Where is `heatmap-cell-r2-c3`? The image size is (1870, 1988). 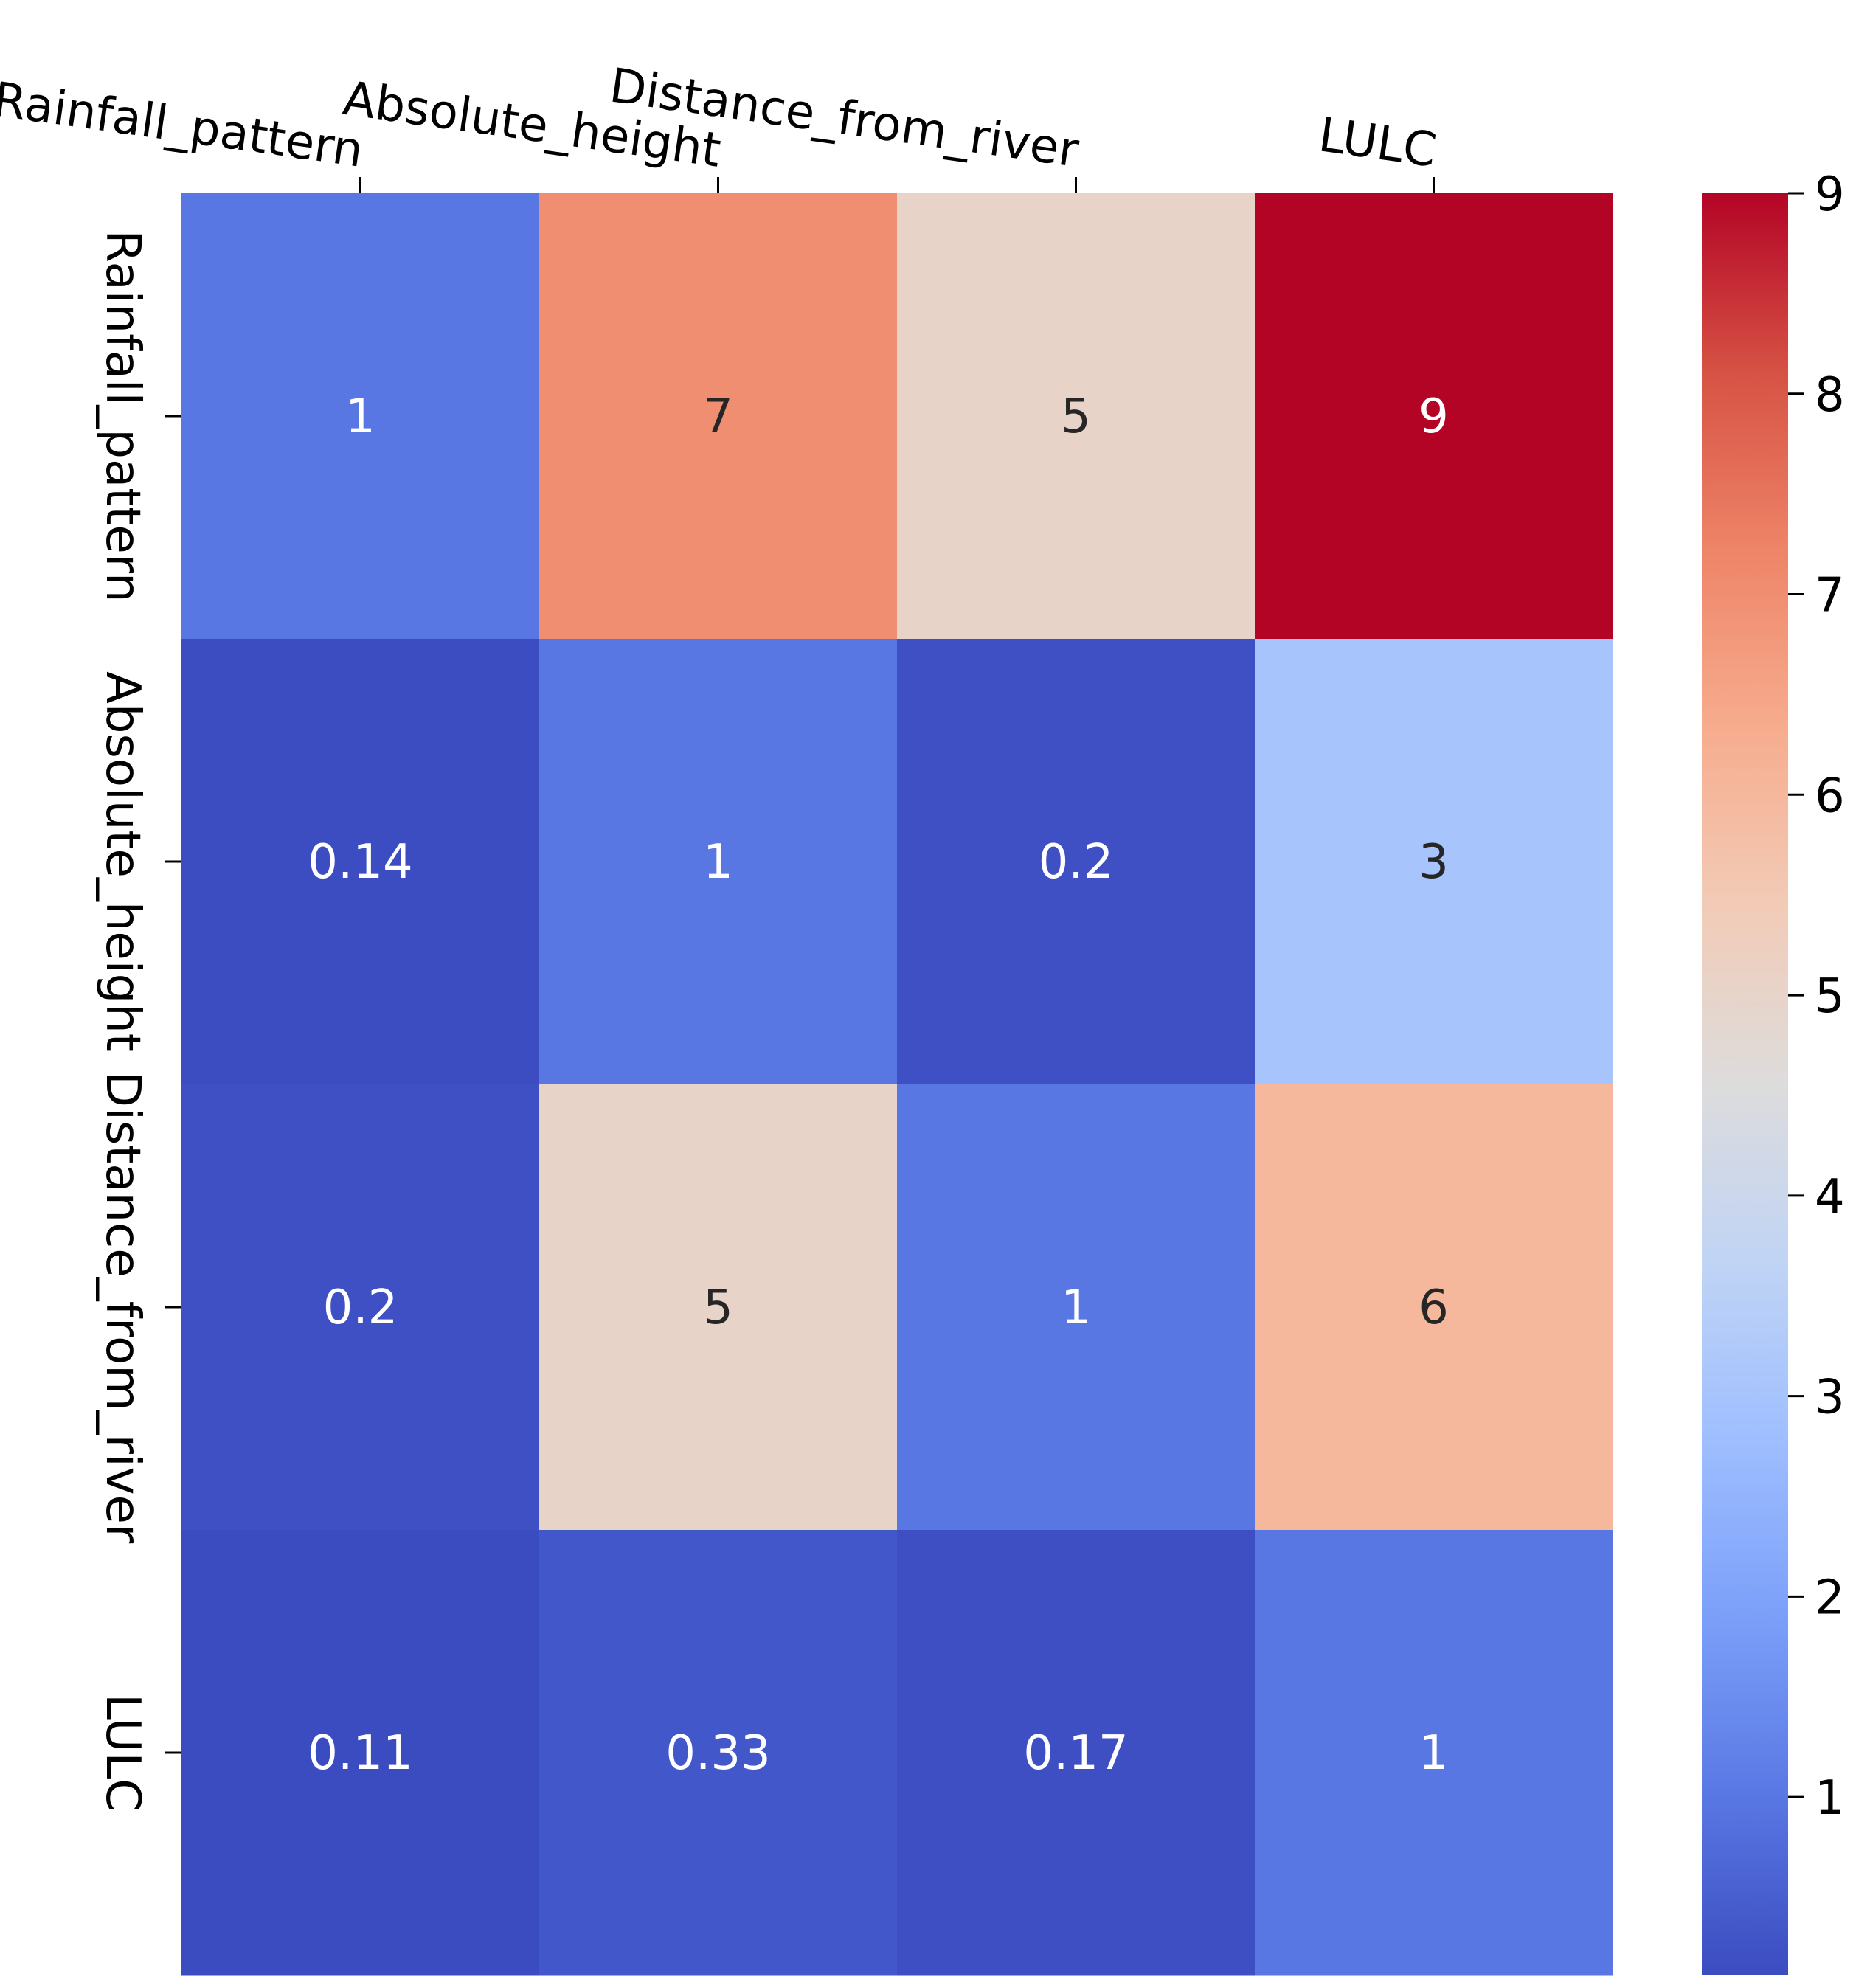 heatmap-cell-r2-c3 is located at coordinates (1434, 1307).